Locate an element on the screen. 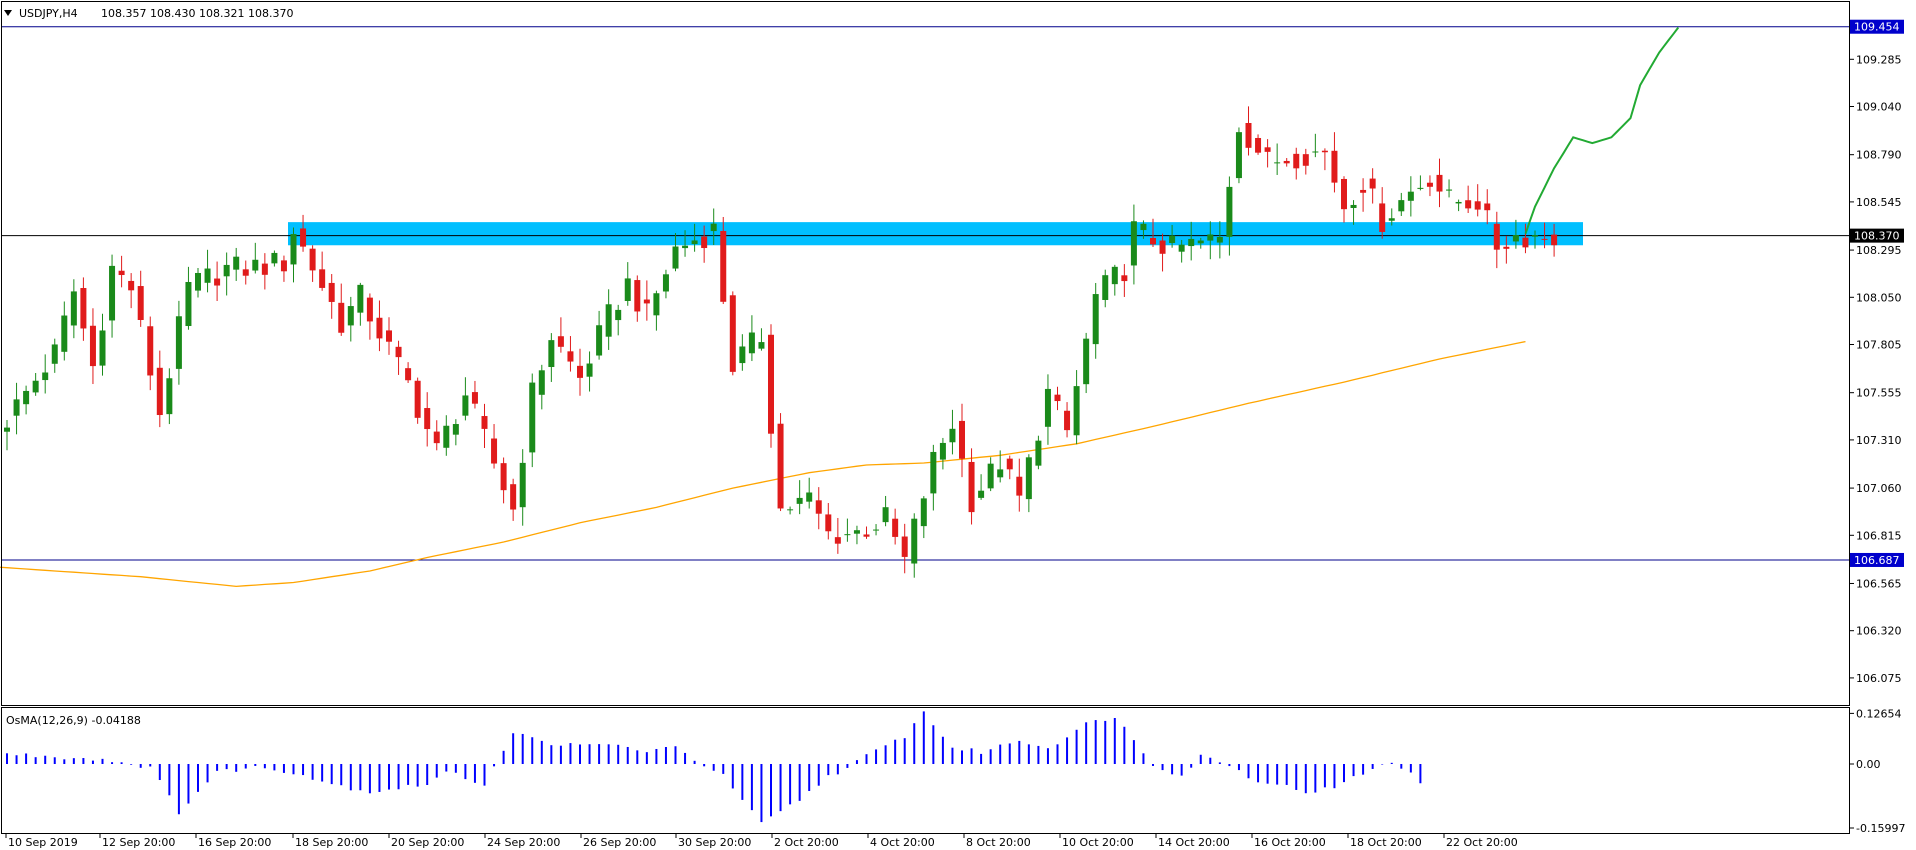  y-tick-label: 108.790 is located at coordinates (1879, 155).